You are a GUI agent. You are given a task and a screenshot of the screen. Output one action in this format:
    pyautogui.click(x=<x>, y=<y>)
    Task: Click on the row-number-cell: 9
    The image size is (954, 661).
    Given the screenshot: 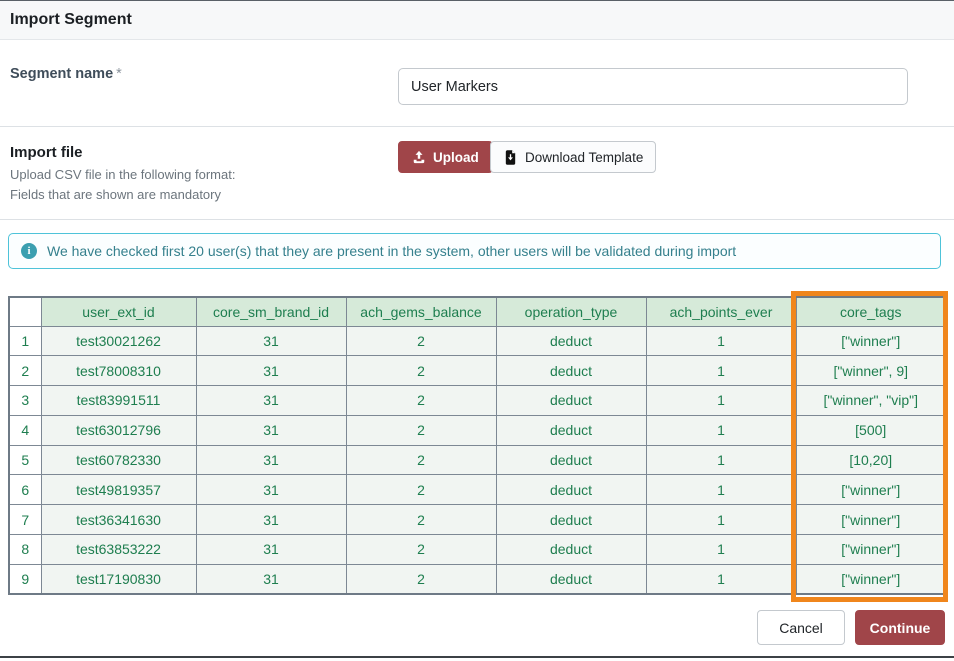 What is the action you would take?
    pyautogui.click(x=25, y=579)
    